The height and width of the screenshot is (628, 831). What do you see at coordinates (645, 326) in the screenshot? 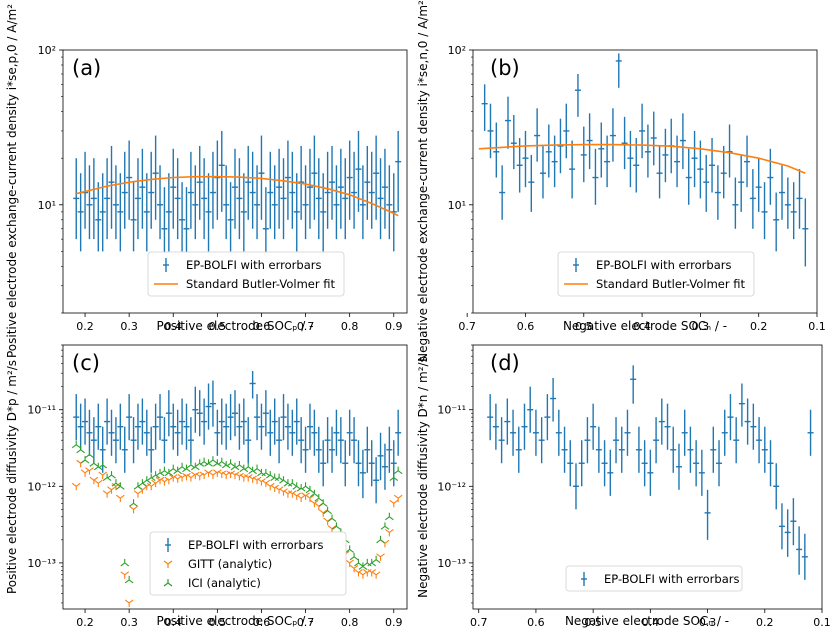
I see `xlabel-b: Negative electrode SOCₙ / -` at bounding box center [645, 326].